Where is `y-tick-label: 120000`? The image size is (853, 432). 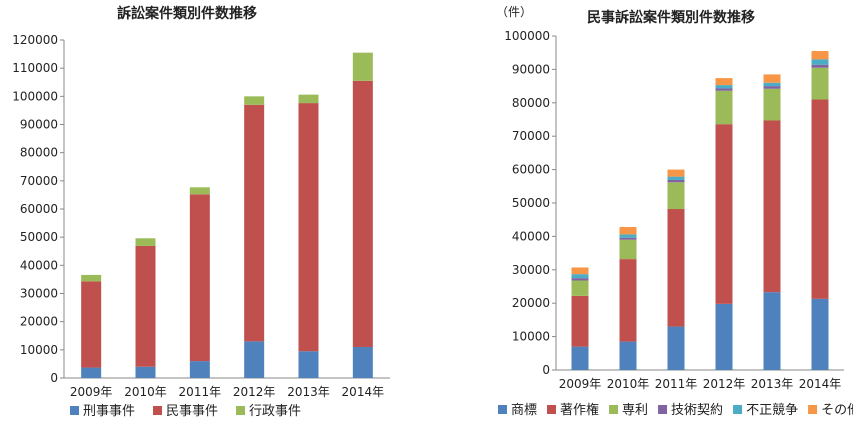 y-tick-label: 120000 is located at coordinates (35, 40).